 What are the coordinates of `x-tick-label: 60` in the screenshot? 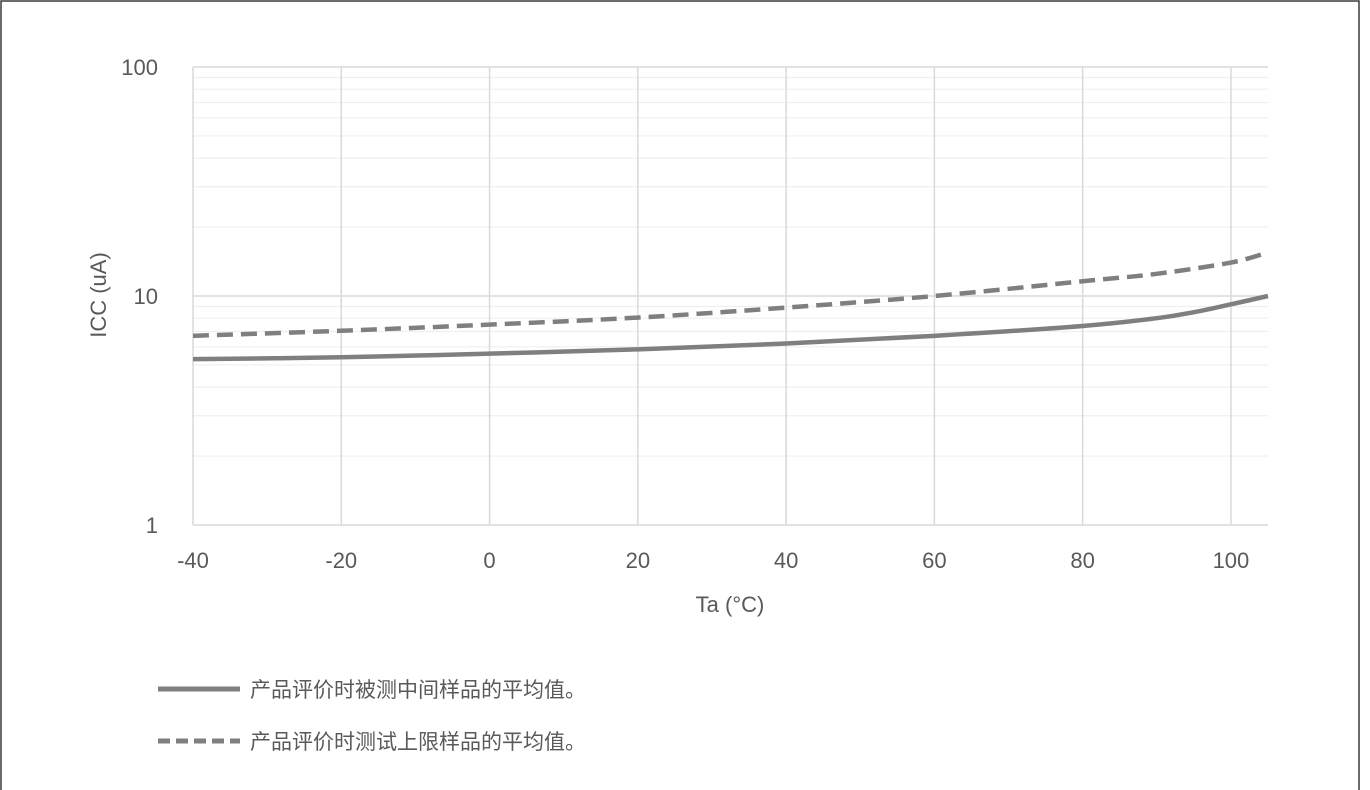 It's located at (934, 560).